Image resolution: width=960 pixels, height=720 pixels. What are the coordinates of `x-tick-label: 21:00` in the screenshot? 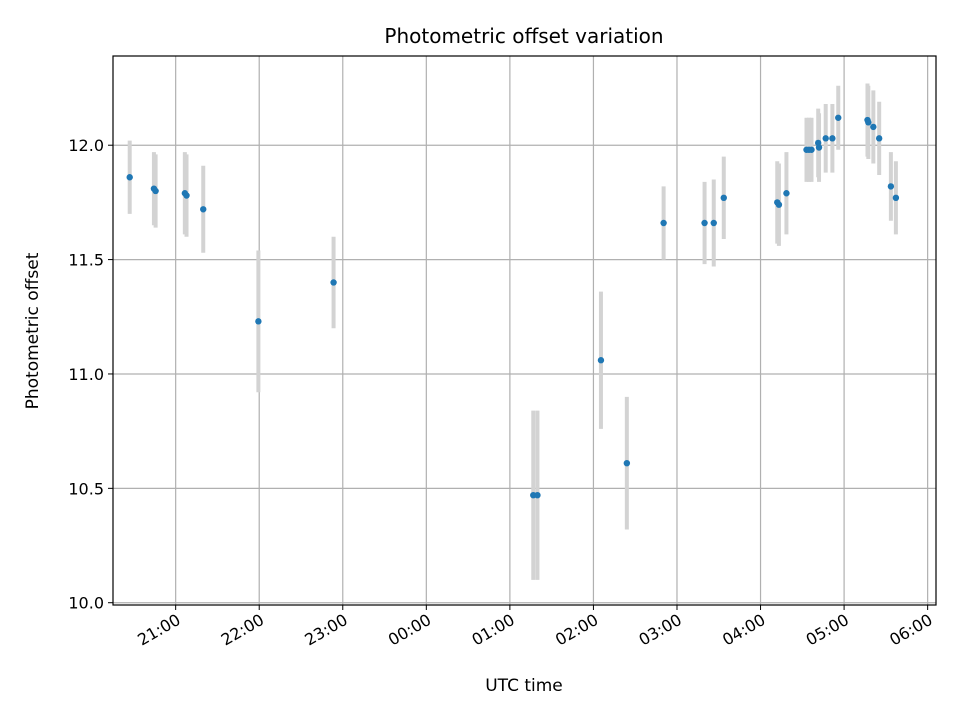 It's located at (158, 630).